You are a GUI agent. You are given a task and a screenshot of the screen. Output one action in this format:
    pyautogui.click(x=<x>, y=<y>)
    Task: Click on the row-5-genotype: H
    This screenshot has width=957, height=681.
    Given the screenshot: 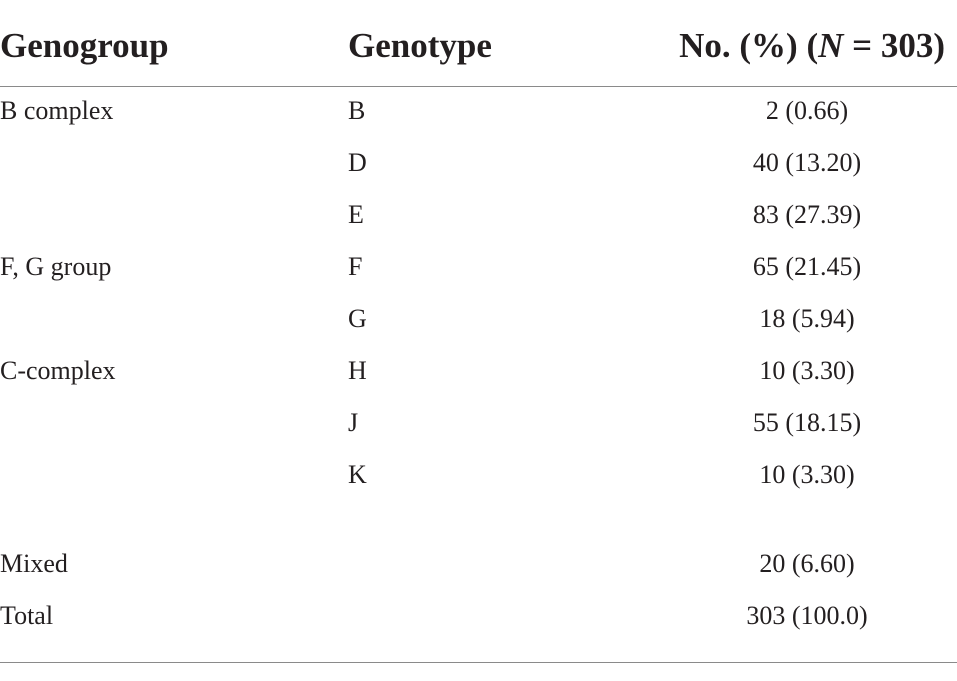 What is the action you would take?
    pyautogui.click(x=357, y=370)
    